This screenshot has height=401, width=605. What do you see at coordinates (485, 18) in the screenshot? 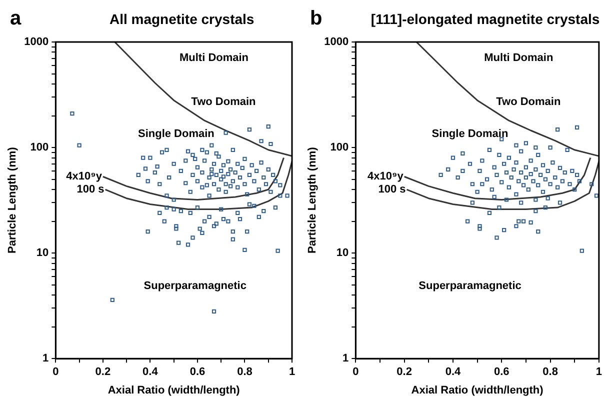
I see `chart-title: [111]-elongated magnetite crystals` at bounding box center [485, 18].